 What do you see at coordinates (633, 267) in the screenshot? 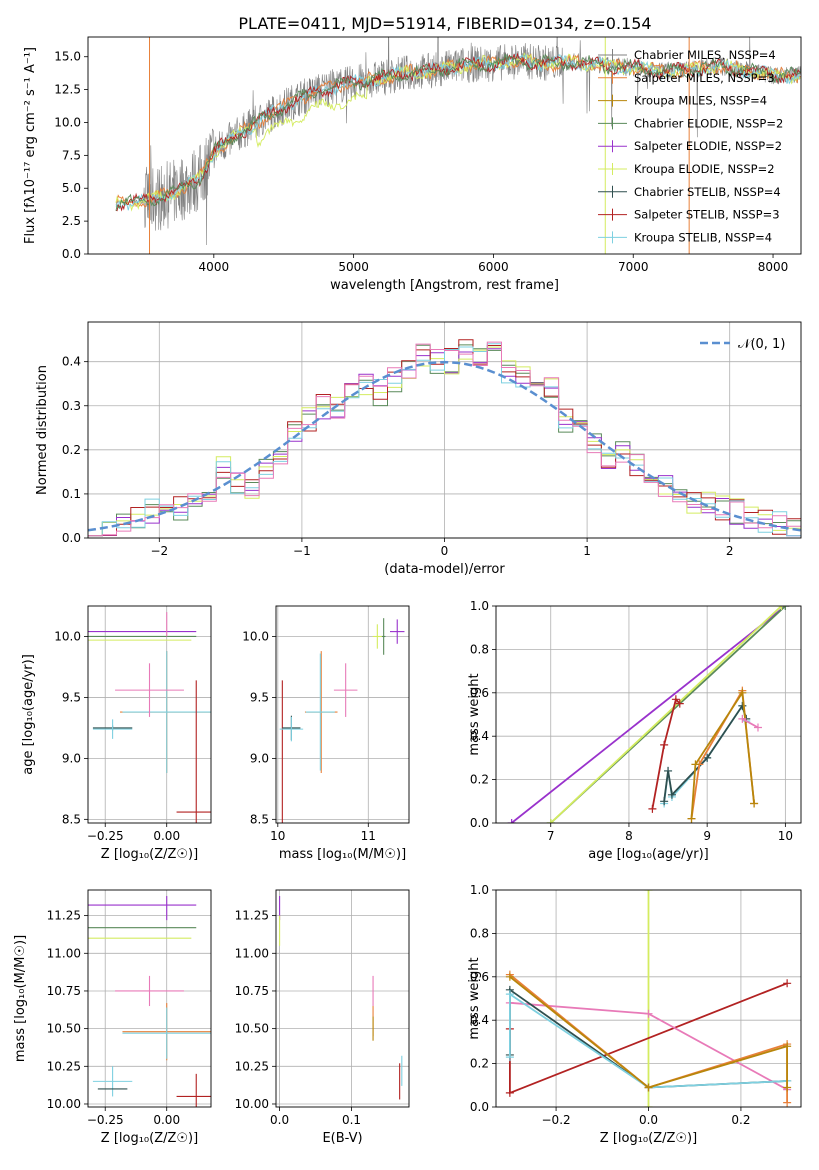
I see `spectrum-xtick-label: 7000` at bounding box center [633, 267].